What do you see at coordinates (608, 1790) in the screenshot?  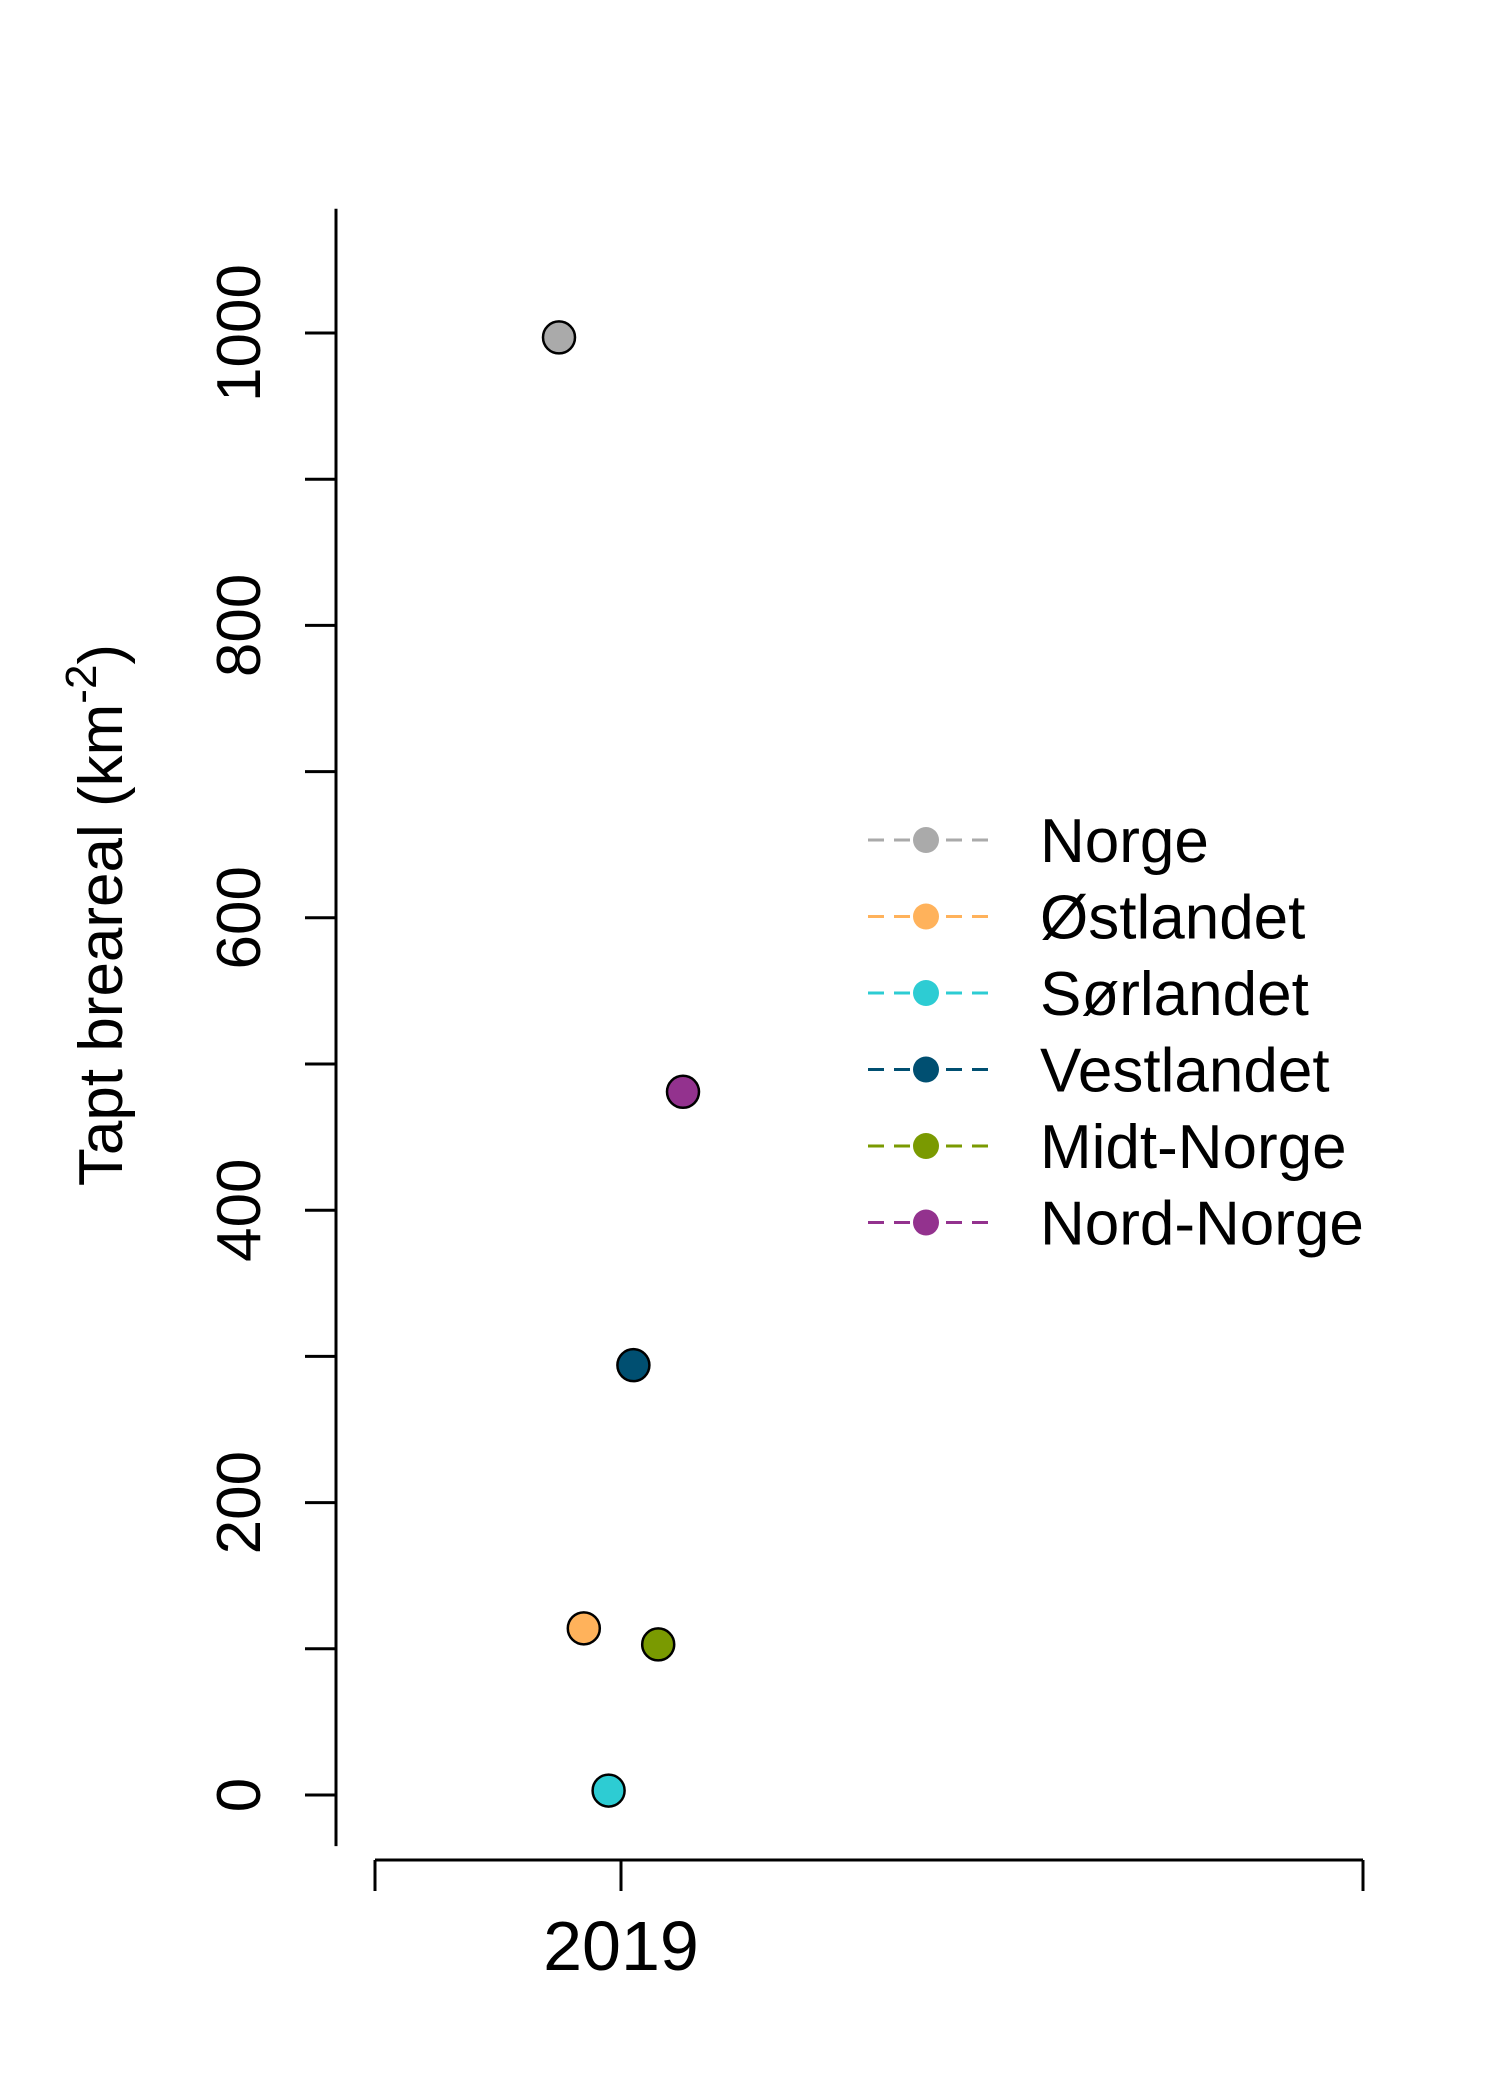 I see `point-s-rlandet` at bounding box center [608, 1790].